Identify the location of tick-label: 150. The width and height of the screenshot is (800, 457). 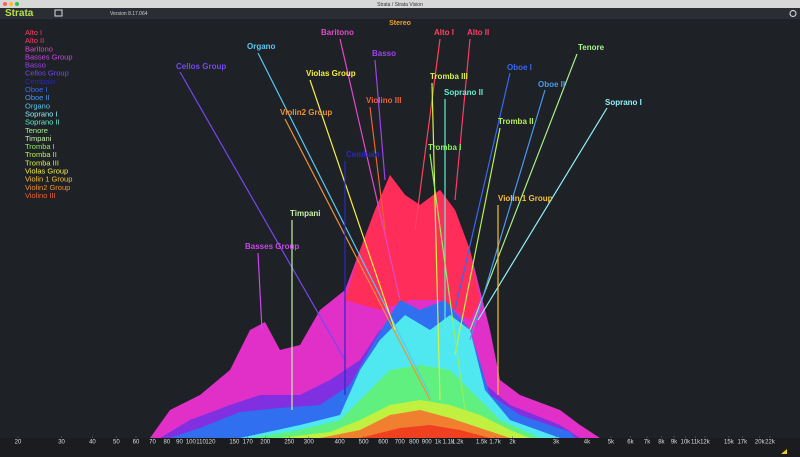
(234, 443).